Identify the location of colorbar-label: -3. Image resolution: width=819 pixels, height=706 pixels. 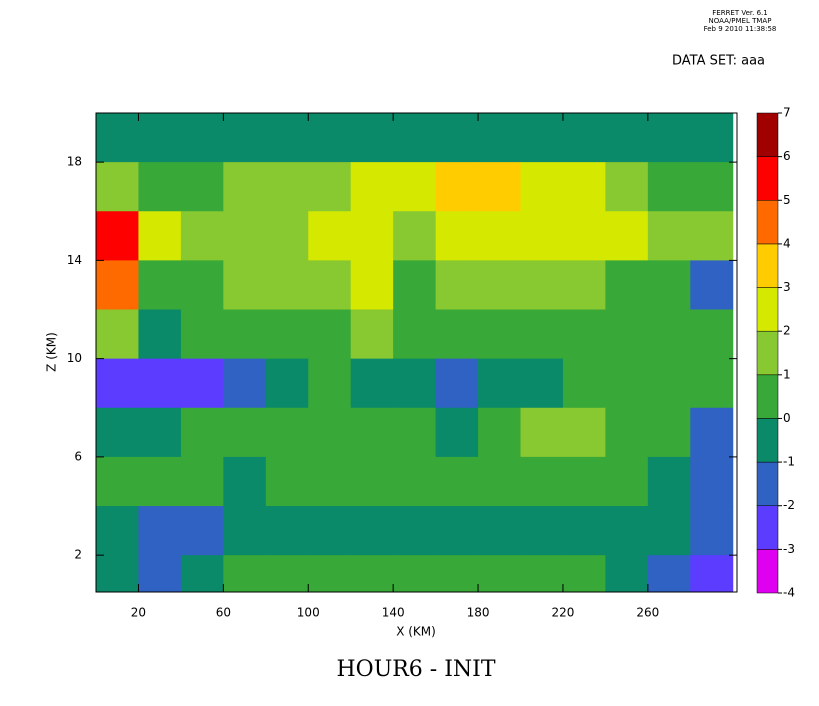
(789, 549).